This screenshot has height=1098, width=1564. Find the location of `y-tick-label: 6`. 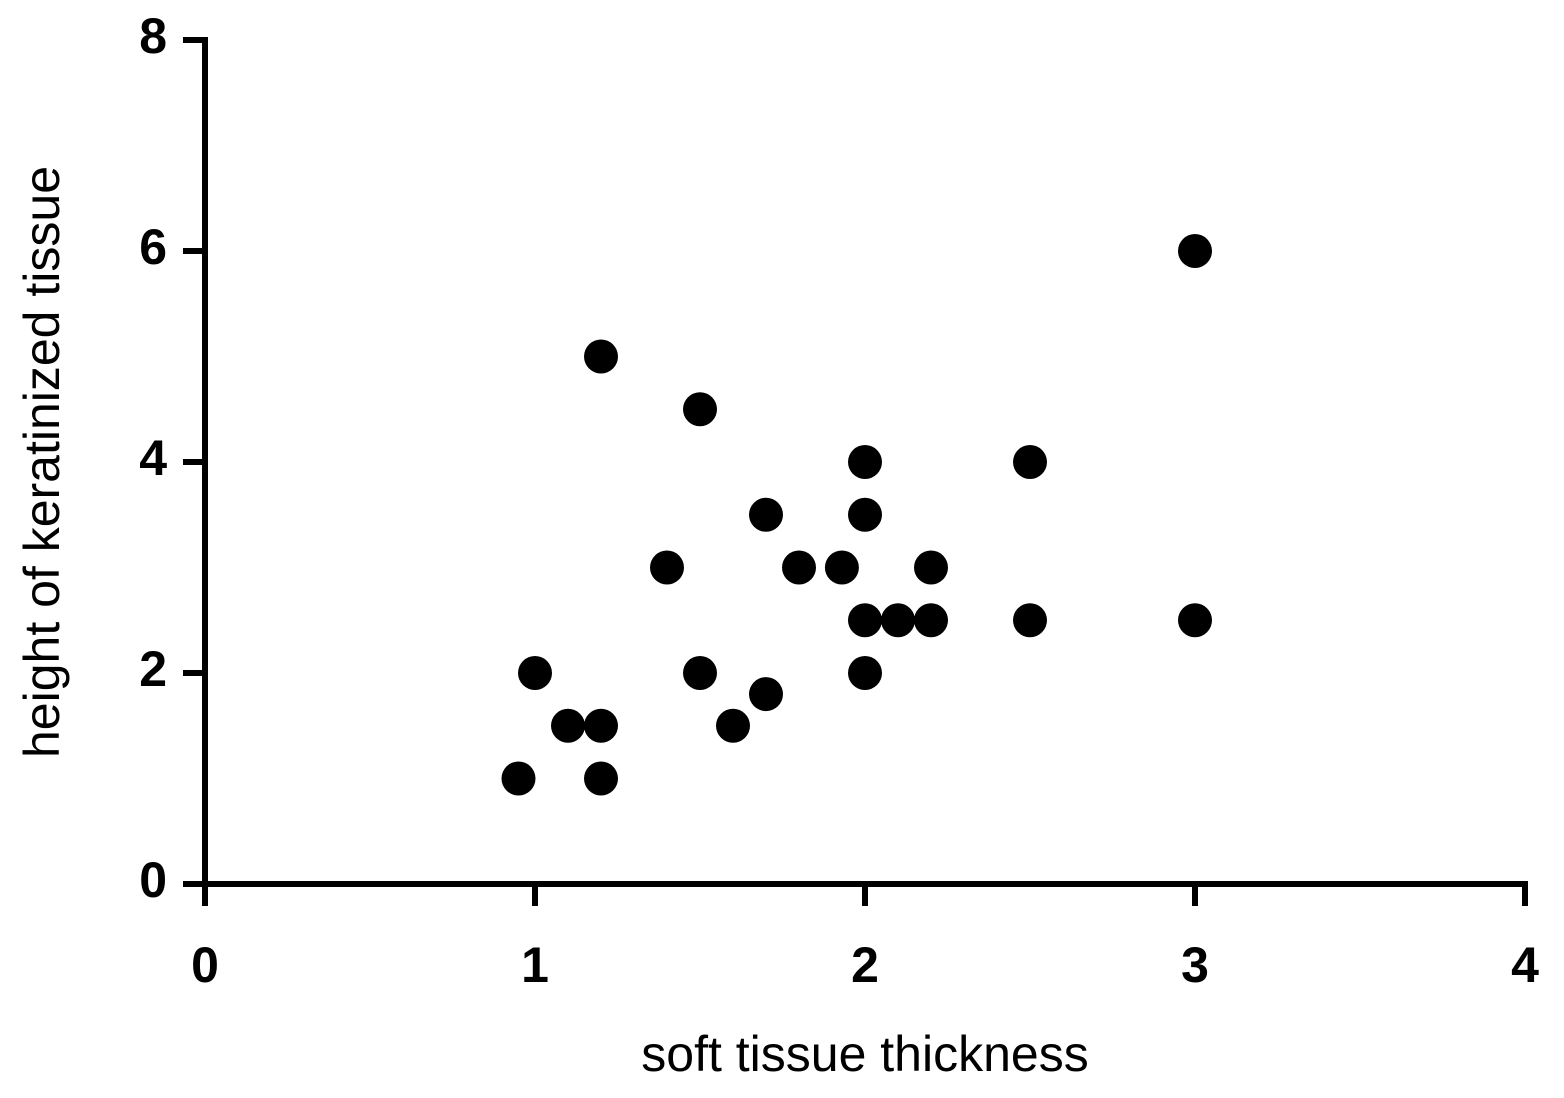

y-tick-label: 6 is located at coordinates (153, 247).